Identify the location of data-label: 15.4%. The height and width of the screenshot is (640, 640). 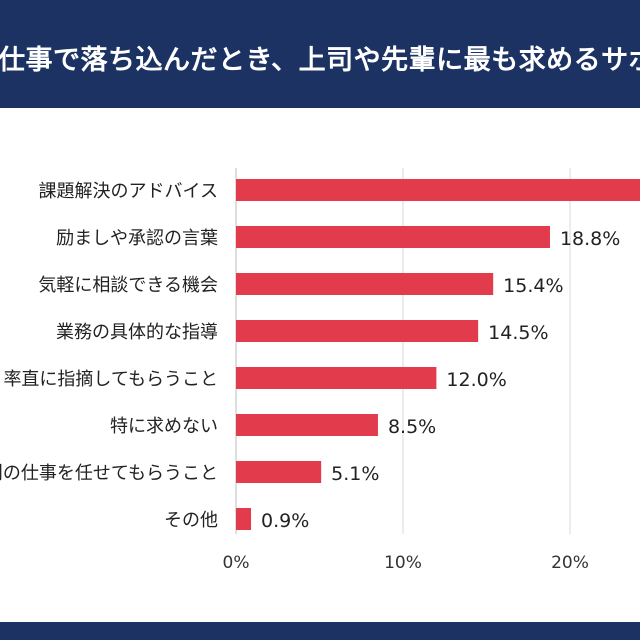
(533, 286).